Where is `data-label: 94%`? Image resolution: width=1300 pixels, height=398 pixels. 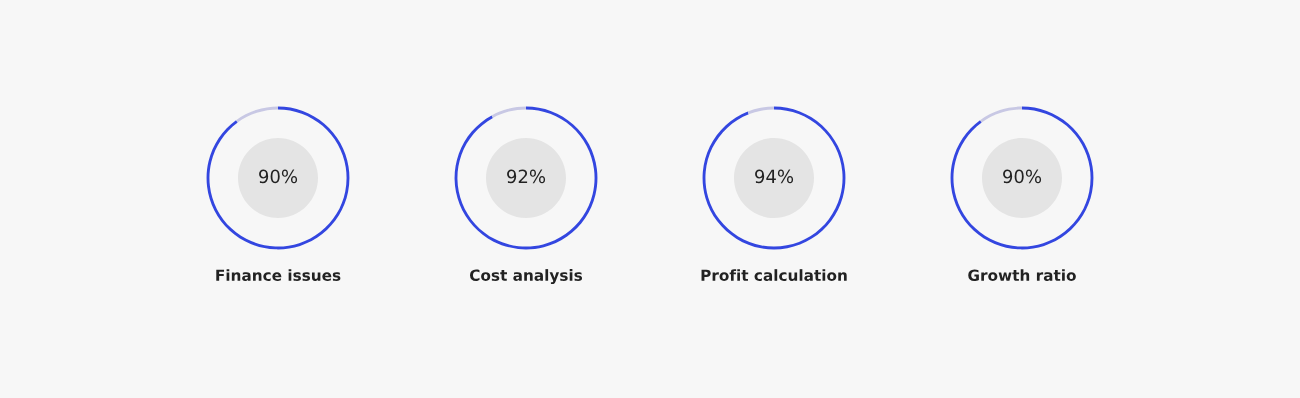
data-label: 94% is located at coordinates (774, 176).